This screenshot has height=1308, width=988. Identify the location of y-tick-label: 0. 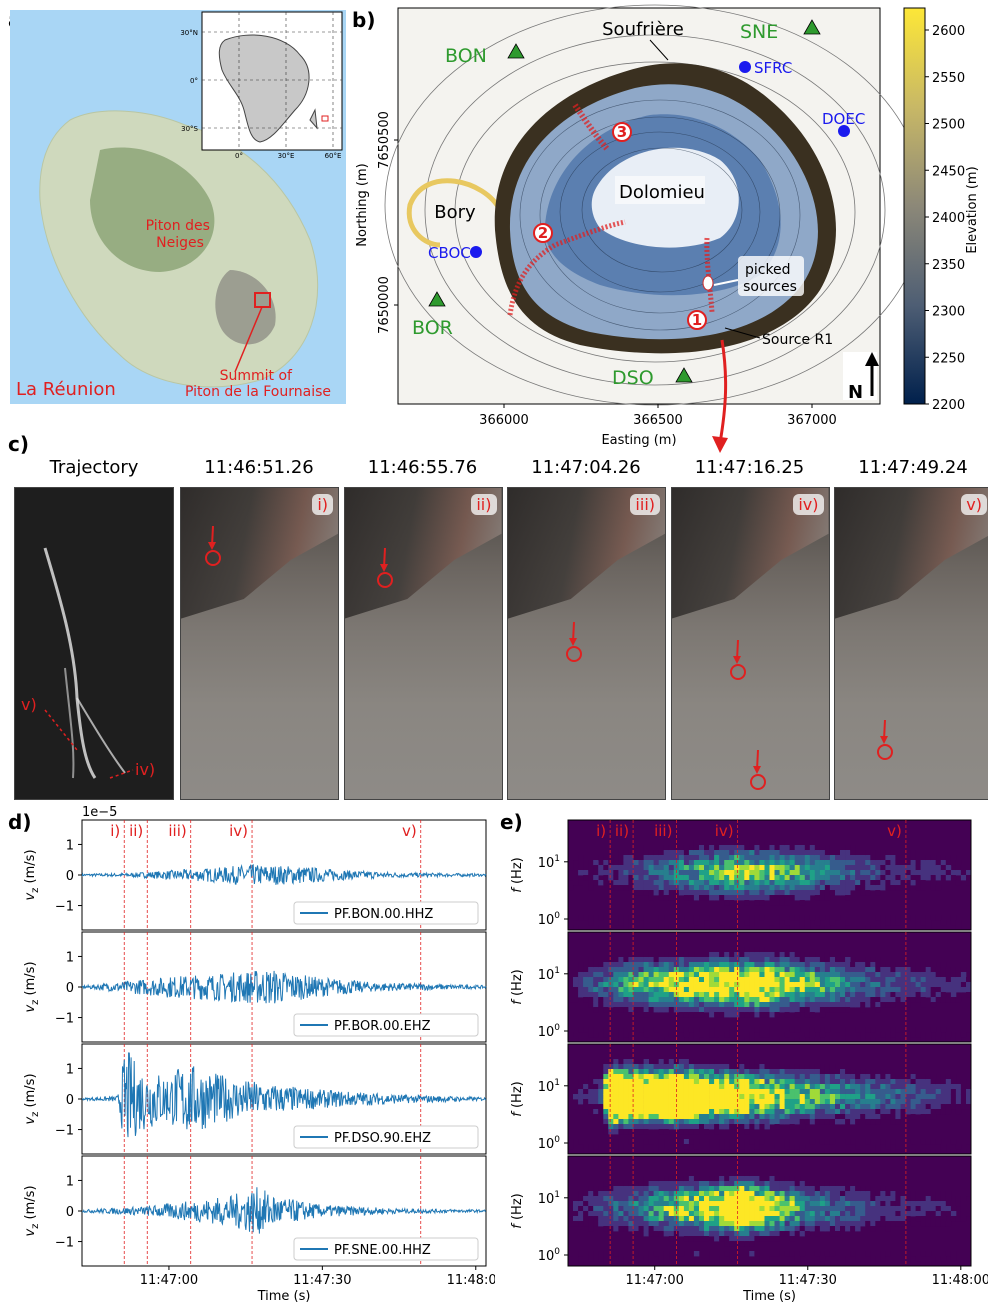
(70, 1100).